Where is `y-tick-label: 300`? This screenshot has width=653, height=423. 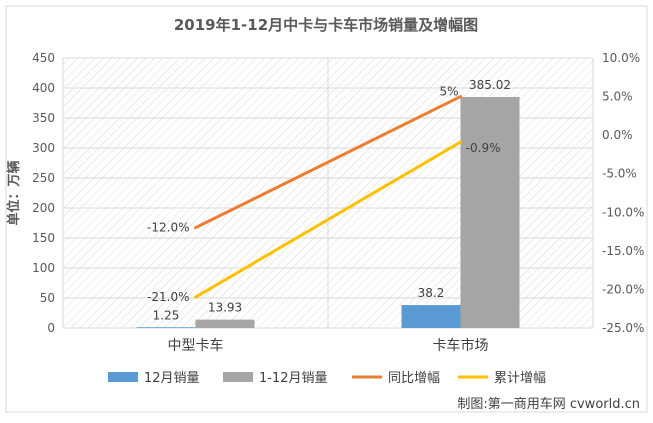 y-tick-label: 300 is located at coordinates (43, 148).